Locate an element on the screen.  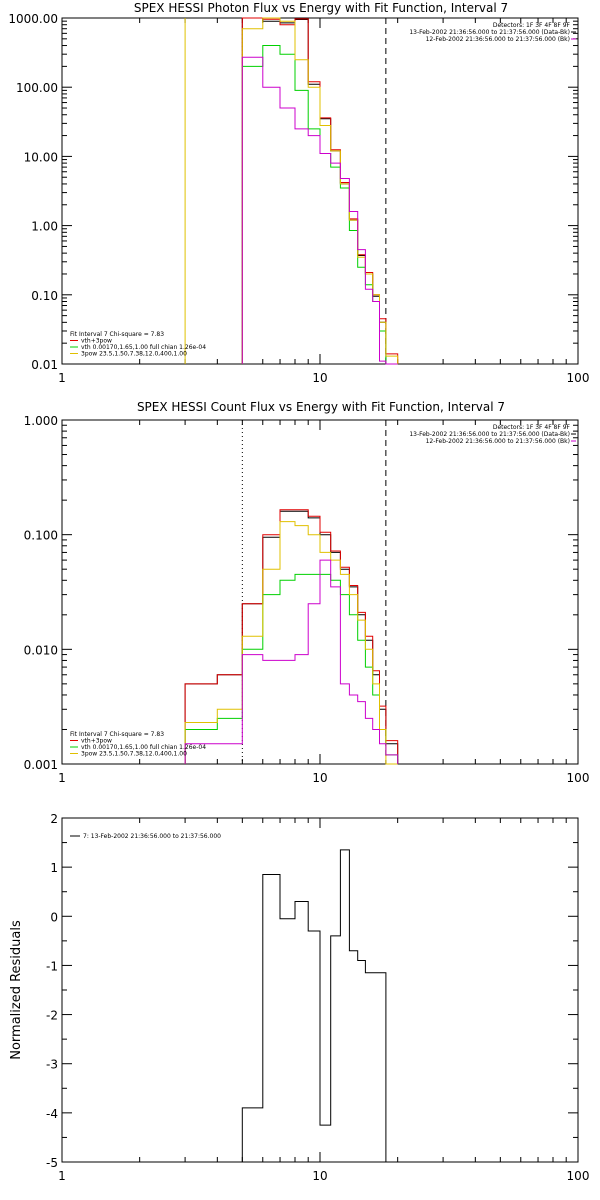
y-tick-label: 0.01 is located at coordinates (44, 365).